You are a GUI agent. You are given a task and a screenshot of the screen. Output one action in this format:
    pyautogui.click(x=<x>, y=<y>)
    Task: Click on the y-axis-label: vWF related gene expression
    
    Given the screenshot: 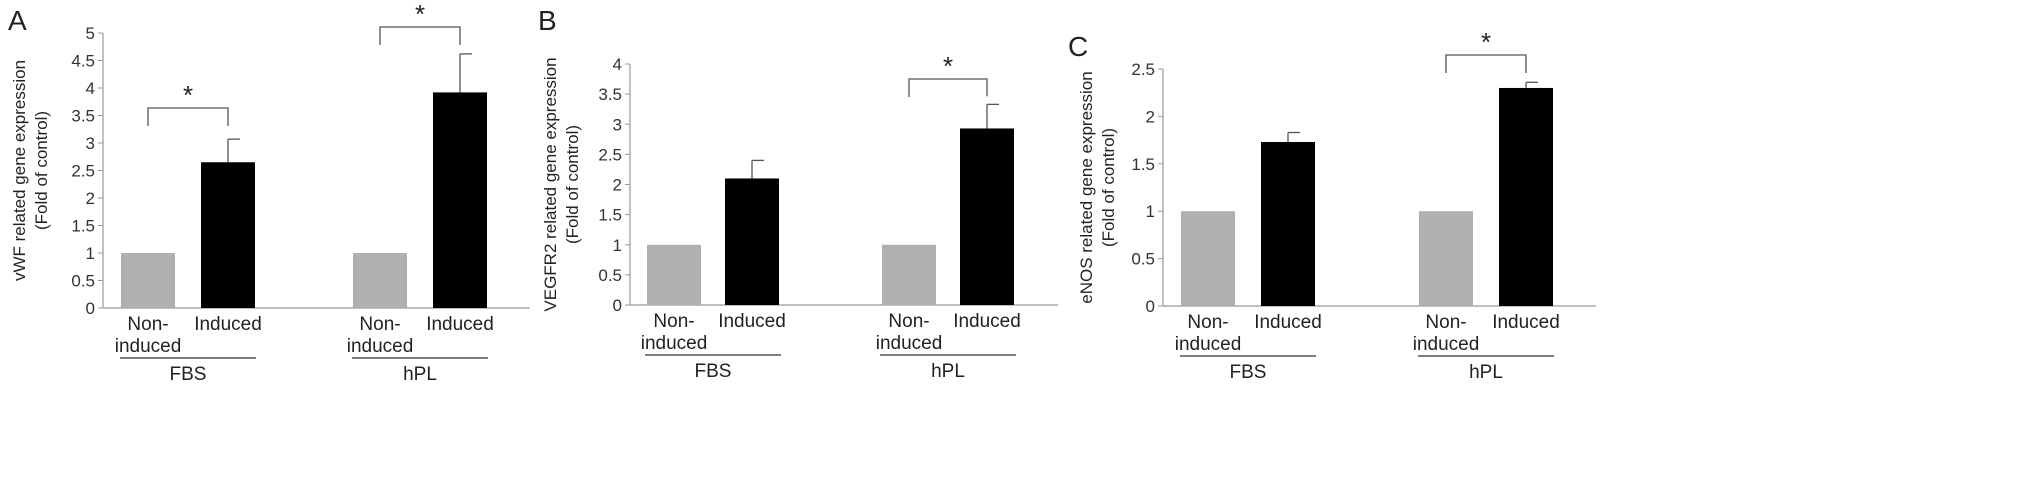 What is the action you would take?
    pyautogui.click(x=19, y=170)
    